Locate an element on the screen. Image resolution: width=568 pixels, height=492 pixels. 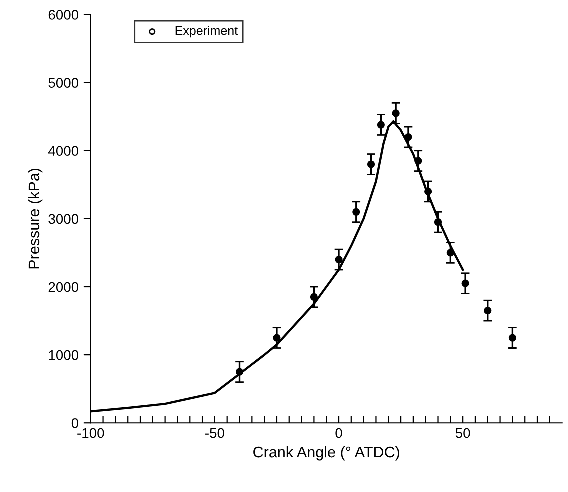
x-tick-label: 0 is located at coordinates (339, 433).